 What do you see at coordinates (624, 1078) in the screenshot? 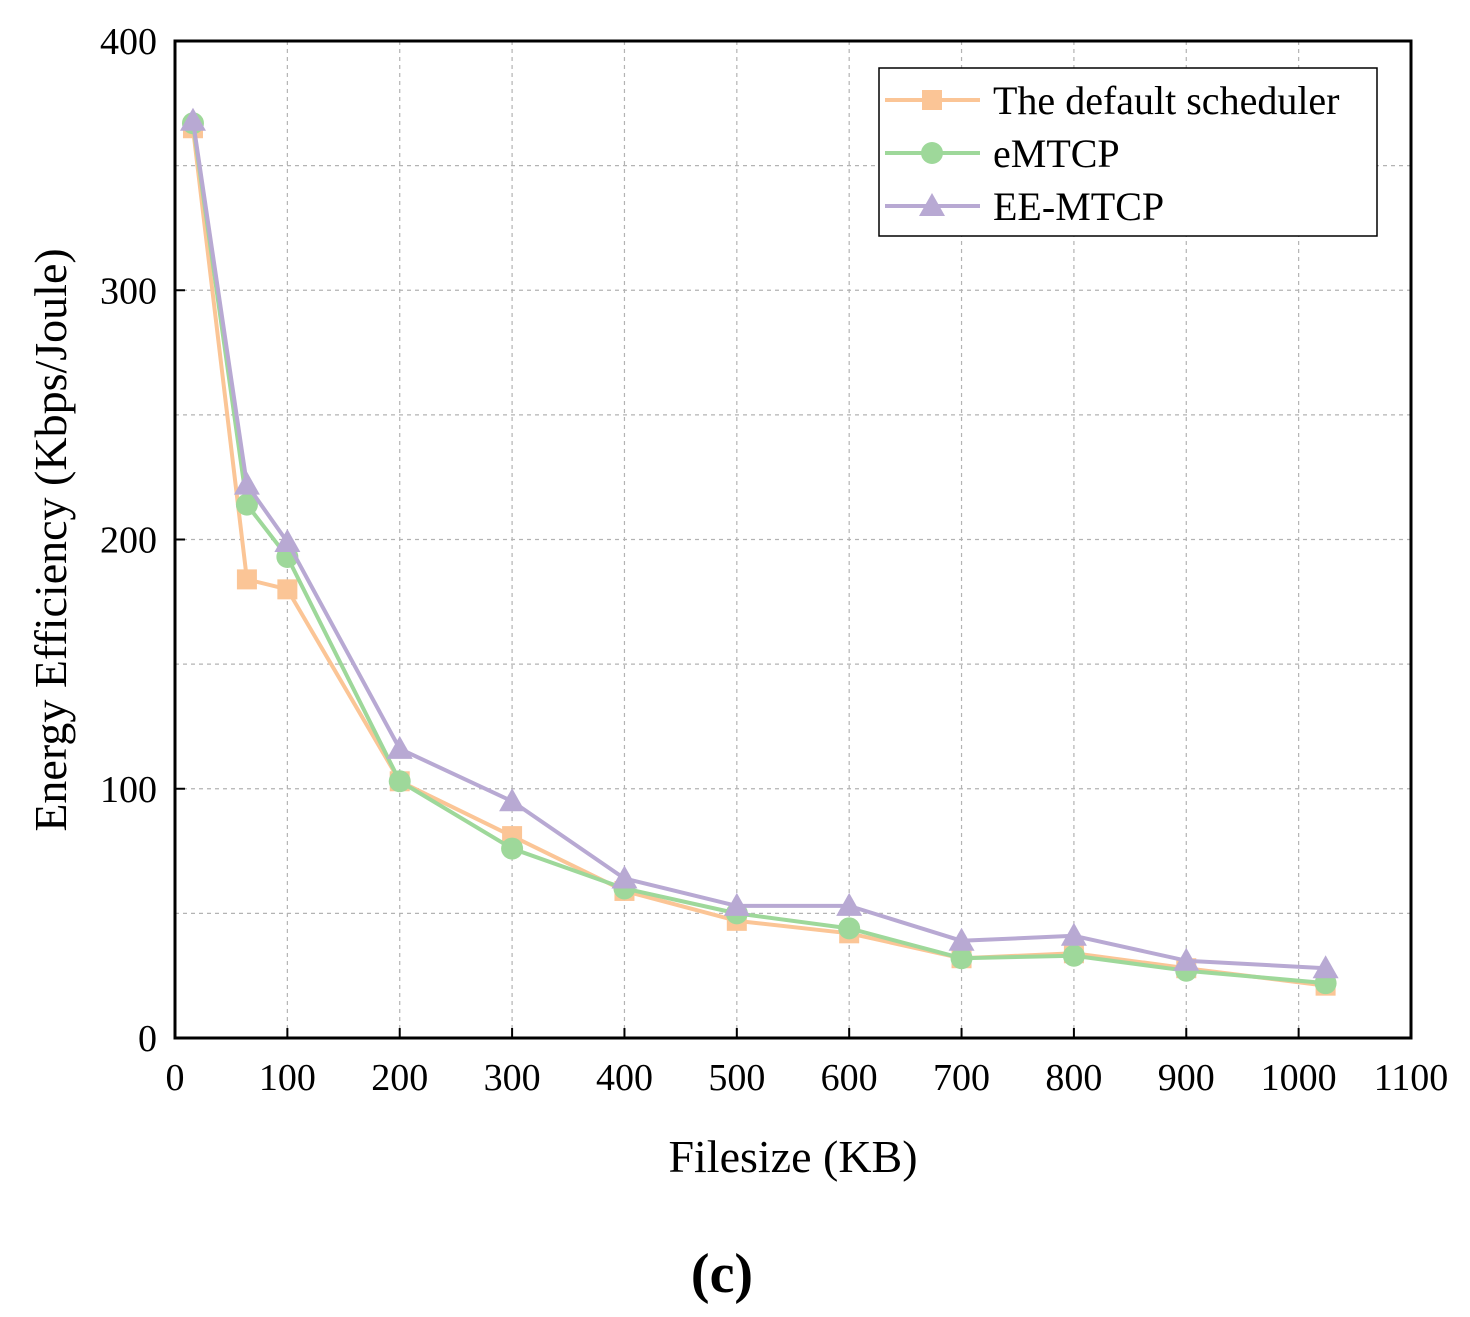
I see `x-tick-label: 400` at bounding box center [624, 1078].